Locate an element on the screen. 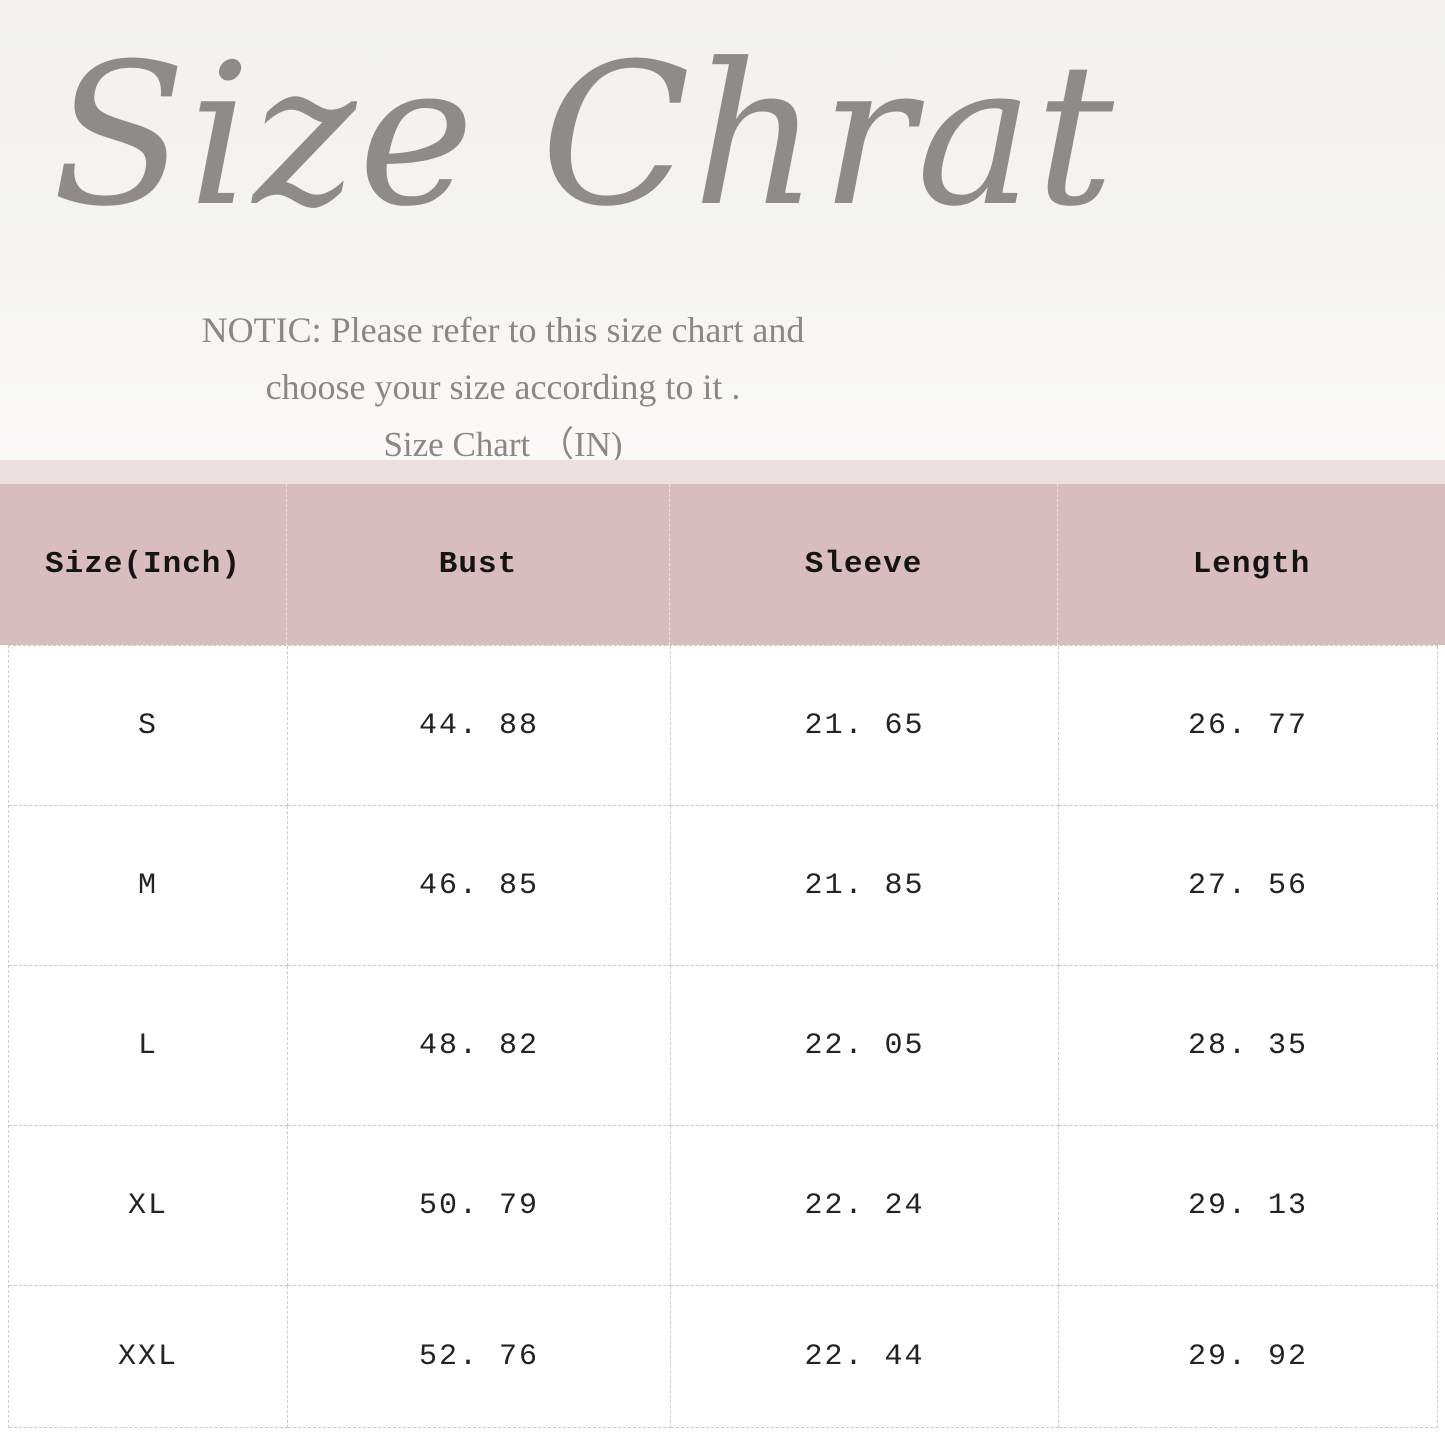 This screenshot has width=1445, height=1445. table-cell: 22. 24 is located at coordinates (865, 1206).